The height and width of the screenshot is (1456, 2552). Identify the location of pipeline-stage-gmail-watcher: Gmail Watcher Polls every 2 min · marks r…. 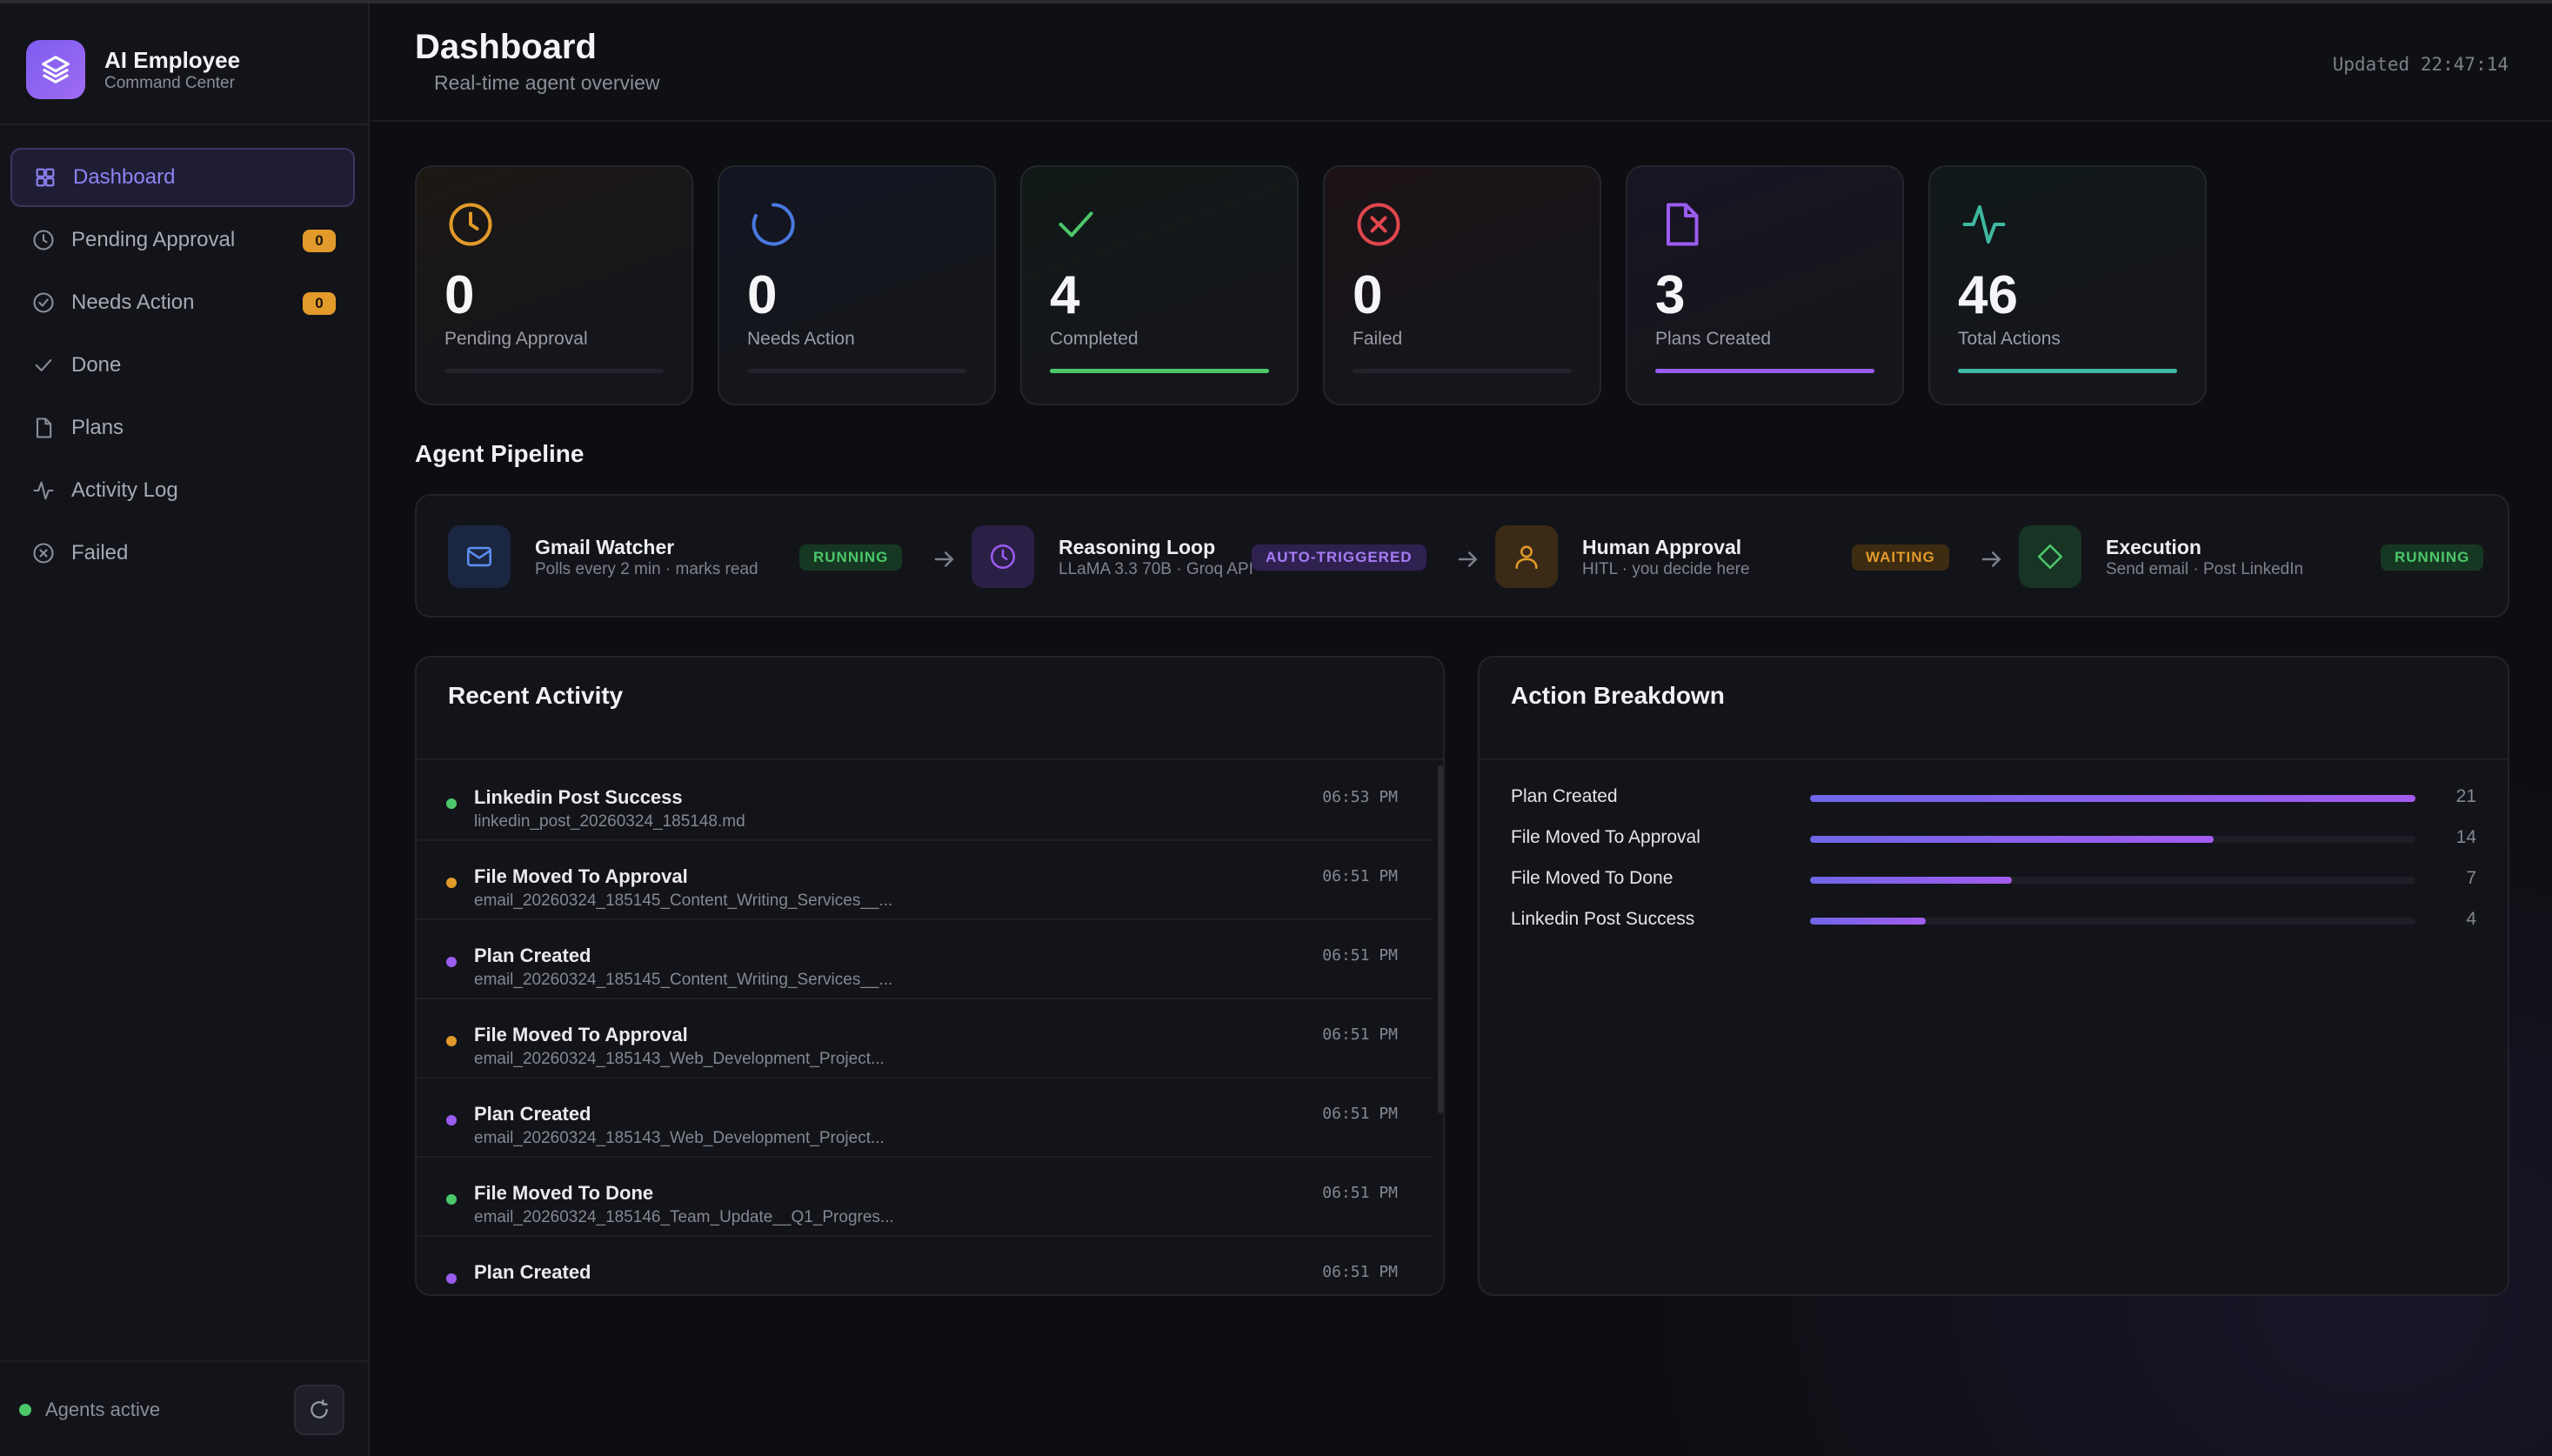
(617, 557).